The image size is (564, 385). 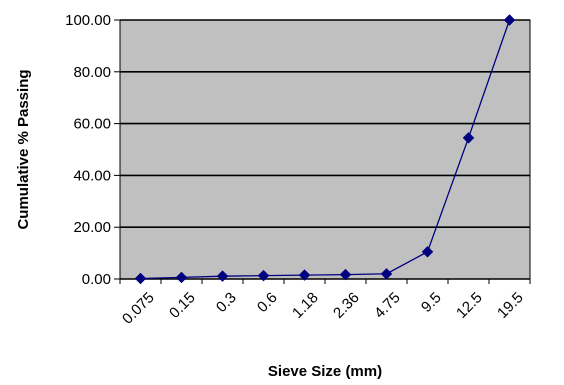 I want to click on x-tick-label: 0.075, so click(x=138, y=308).